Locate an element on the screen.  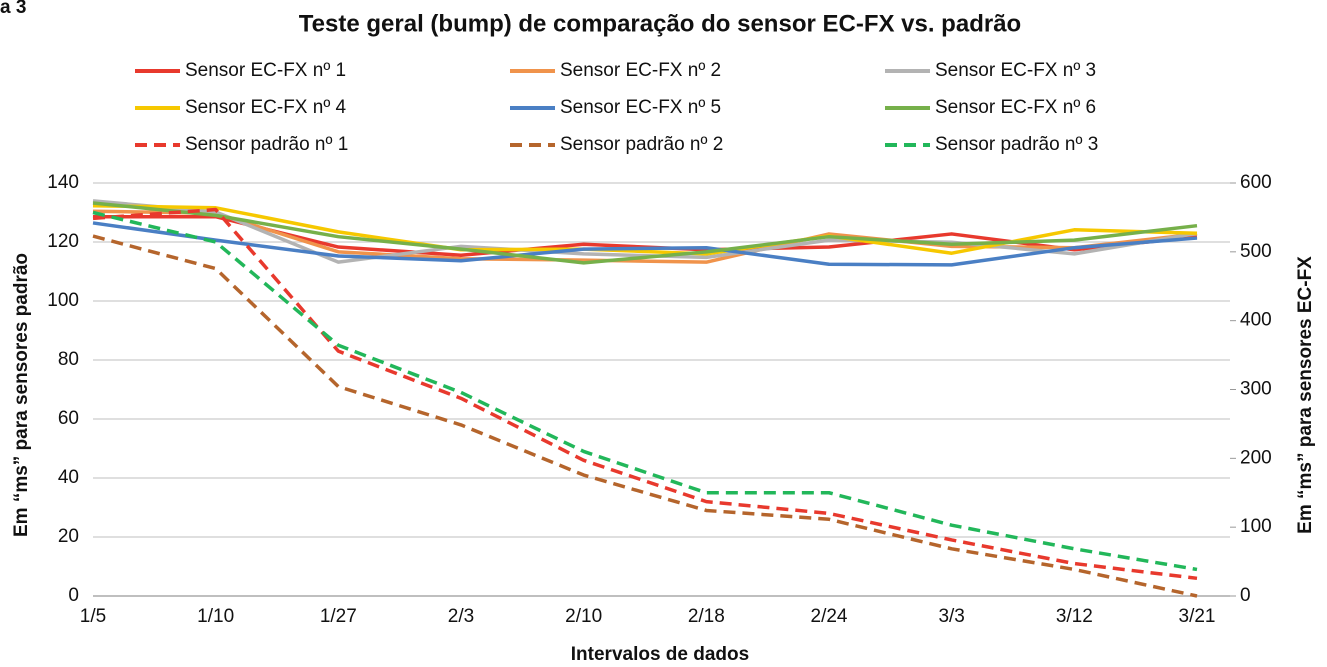
x-tick-label: 2/24 is located at coordinates (829, 616).